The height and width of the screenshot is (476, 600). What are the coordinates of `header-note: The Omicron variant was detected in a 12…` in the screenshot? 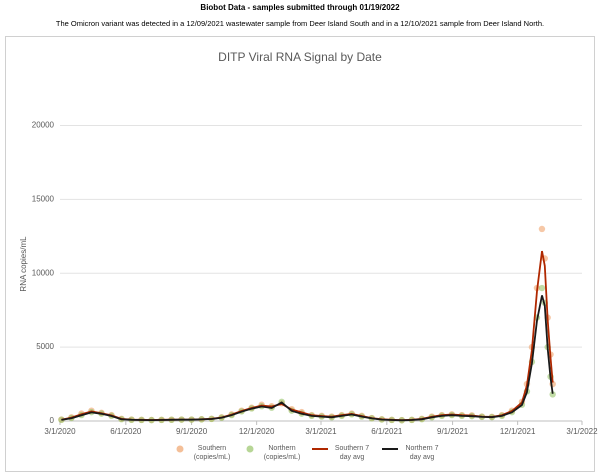 It's located at (300, 23).